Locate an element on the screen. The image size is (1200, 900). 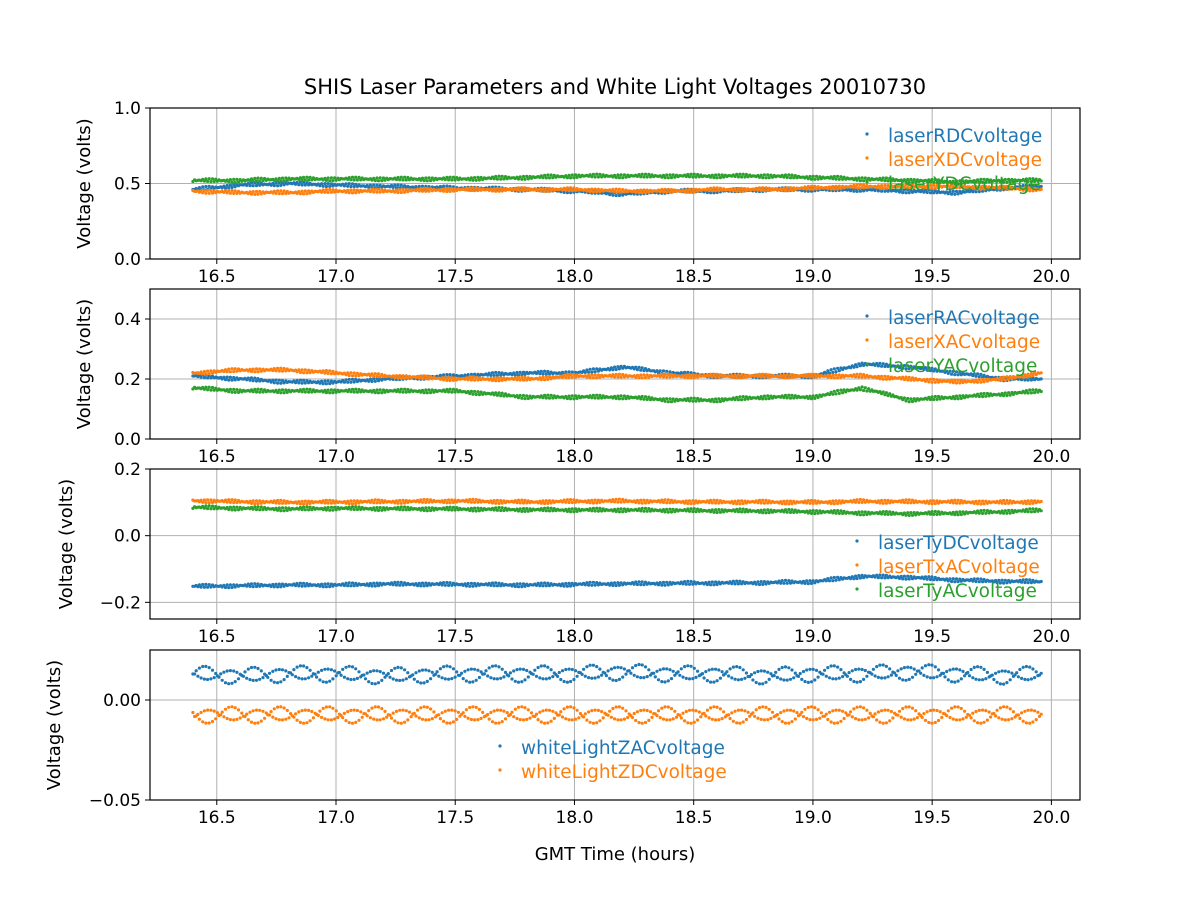
axes-frame is located at coordinates (615, 183).